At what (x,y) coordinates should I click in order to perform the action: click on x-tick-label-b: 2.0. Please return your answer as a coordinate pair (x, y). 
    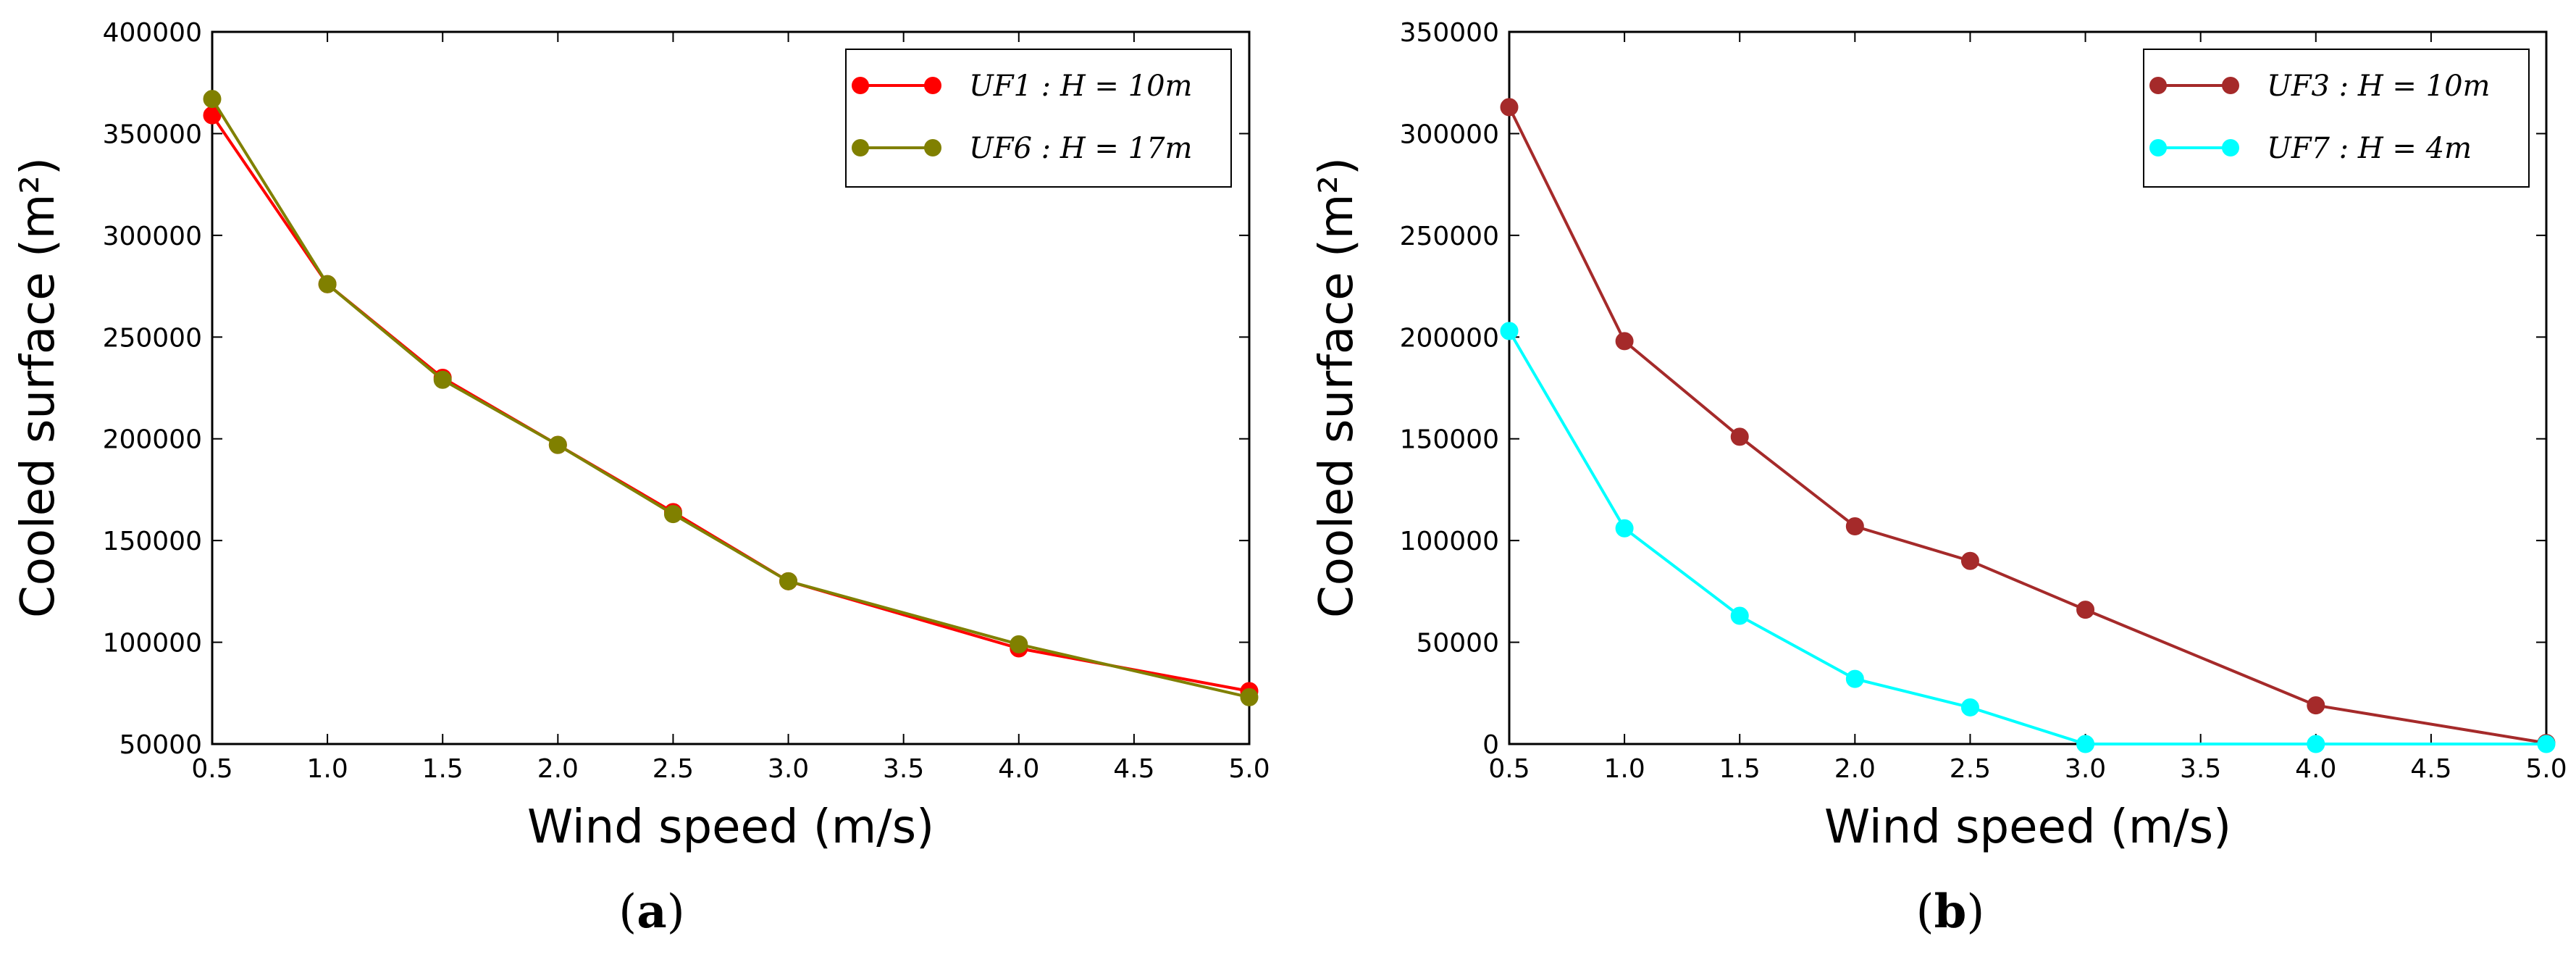
    Looking at the image, I should click on (1855, 769).